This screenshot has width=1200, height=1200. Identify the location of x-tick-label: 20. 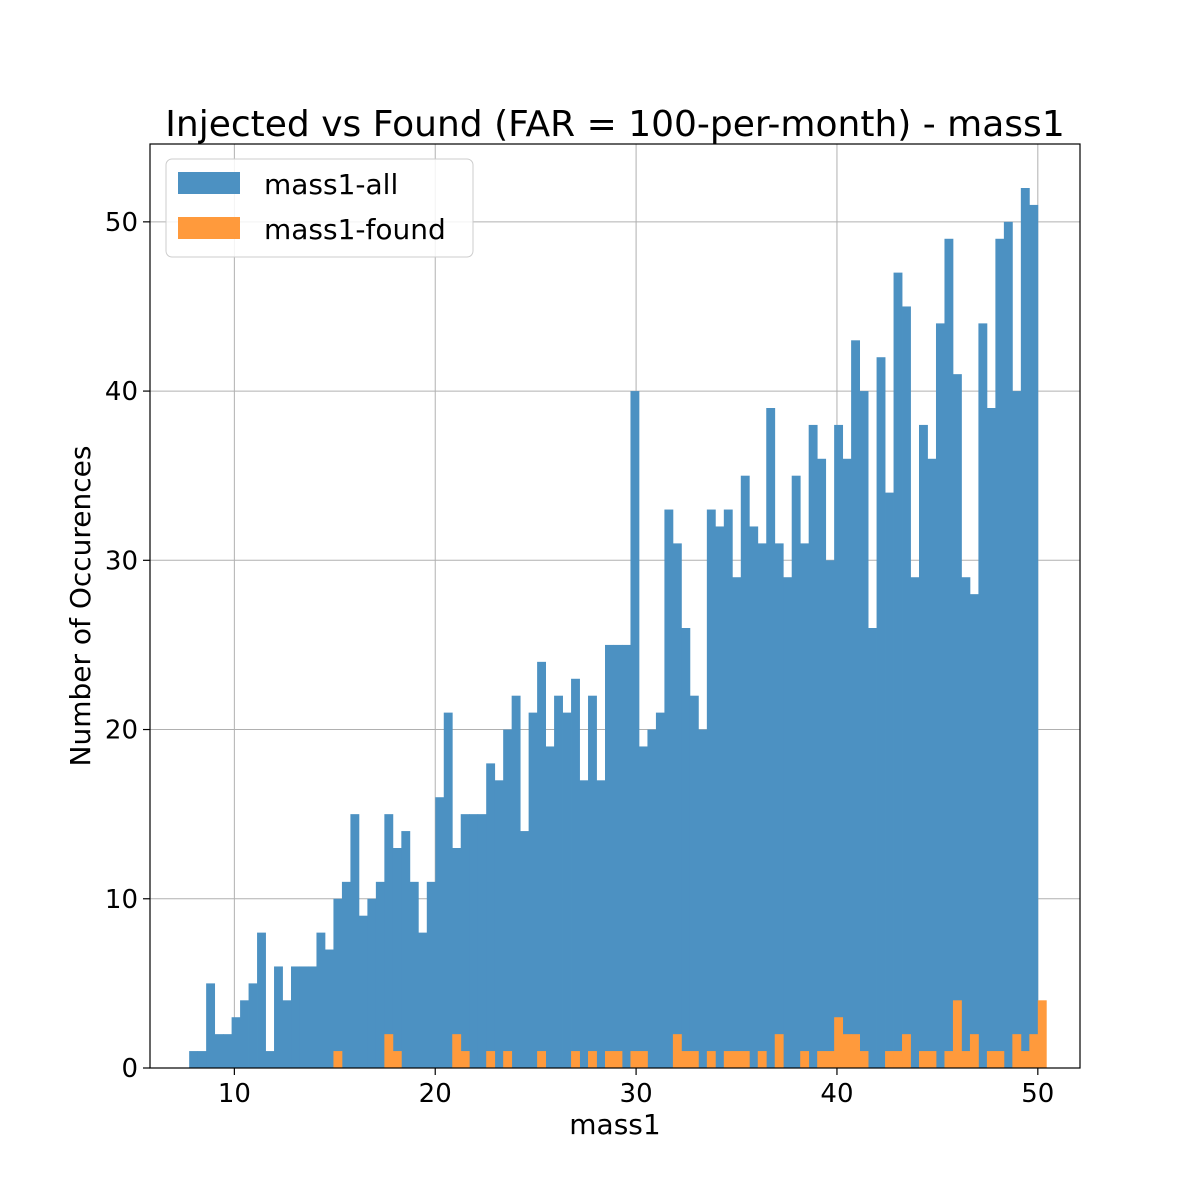
(435, 1094).